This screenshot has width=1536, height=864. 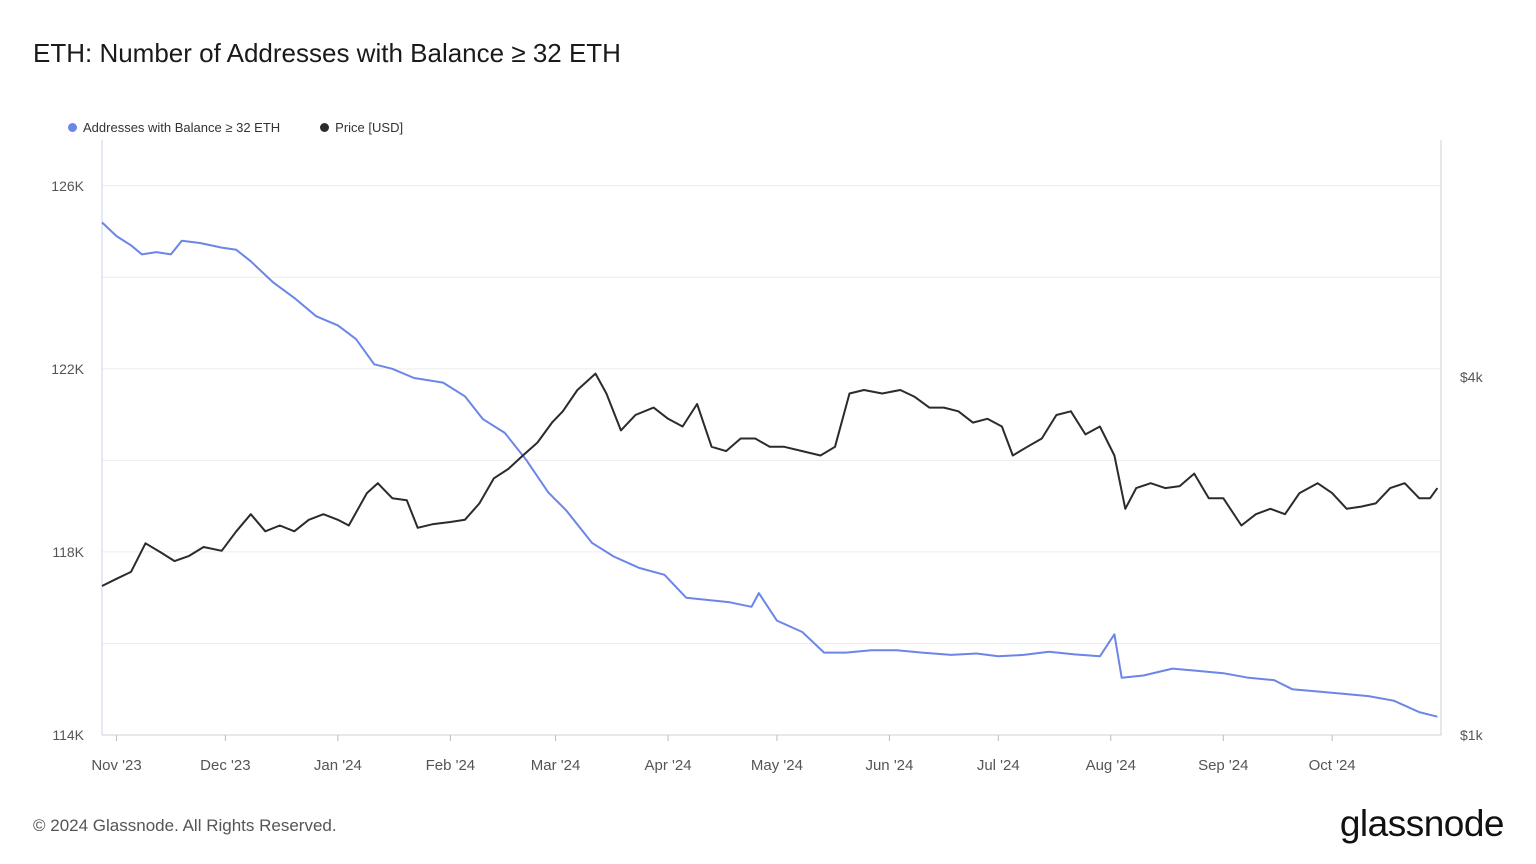 What do you see at coordinates (72, 127) in the screenshot?
I see `legend-swatch-addresses` at bounding box center [72, 127].